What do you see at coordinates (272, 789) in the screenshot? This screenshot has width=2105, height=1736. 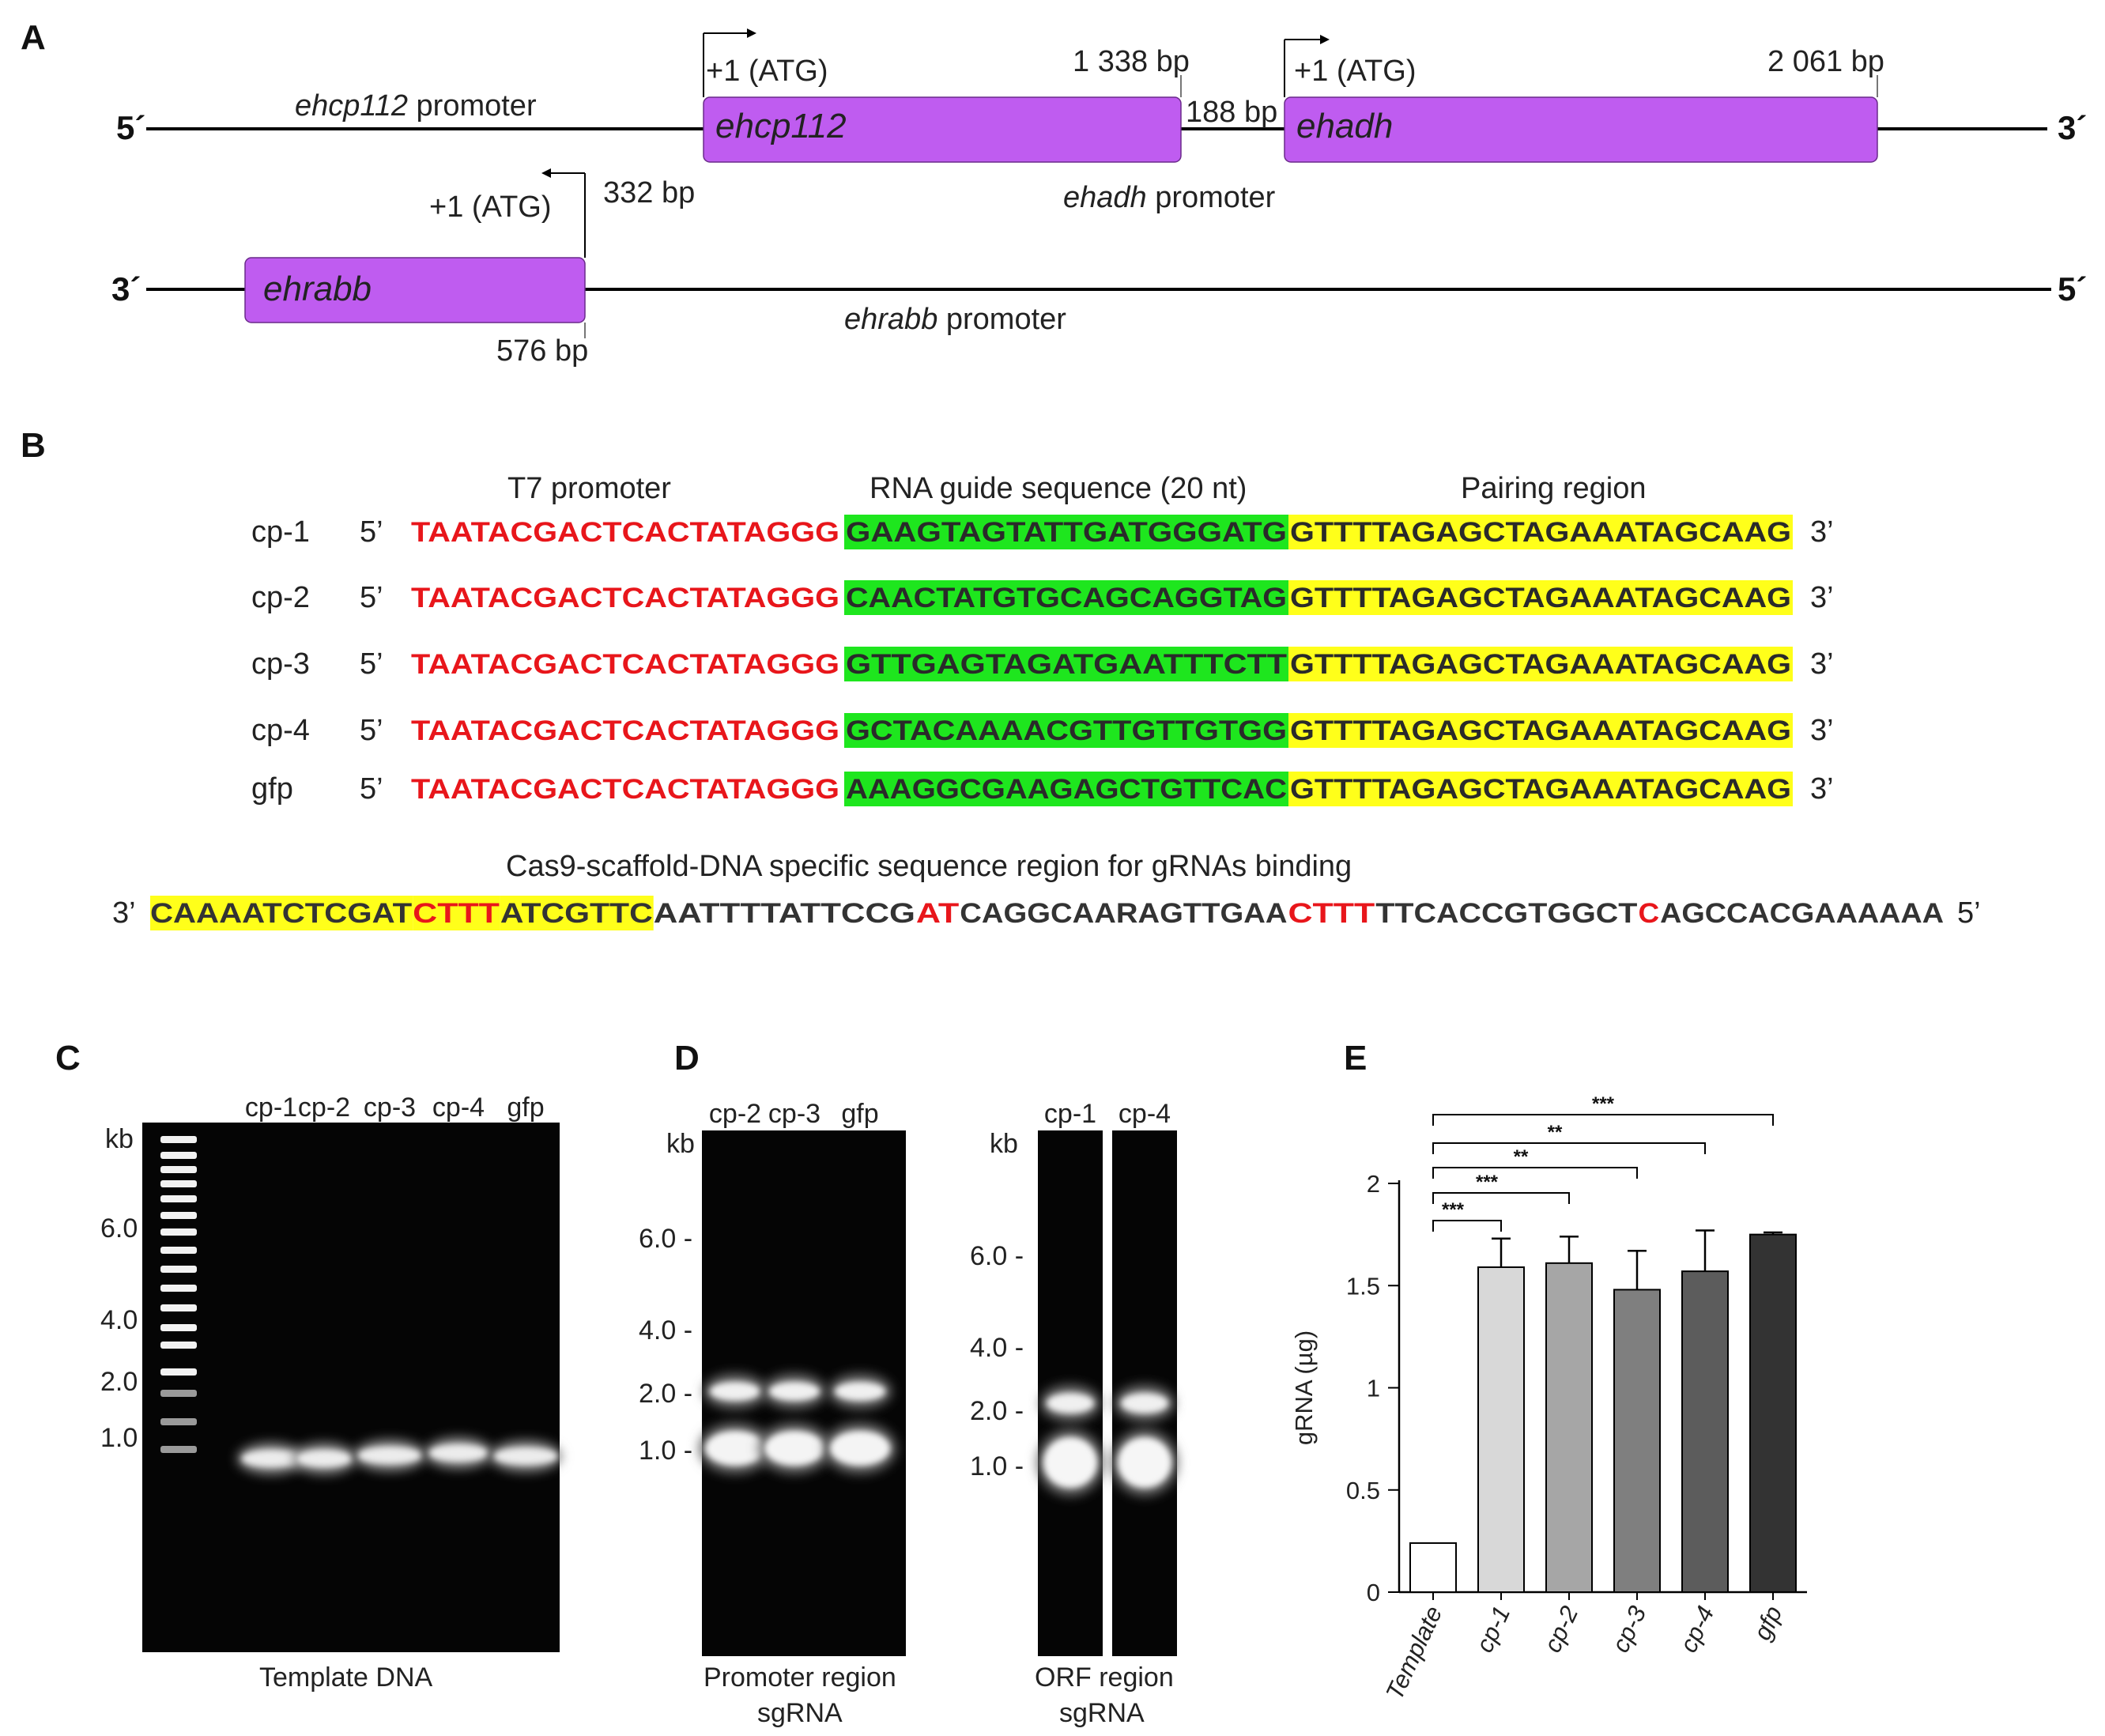 I see `sgrna-name: gfp` at bounding box center [272, 789].